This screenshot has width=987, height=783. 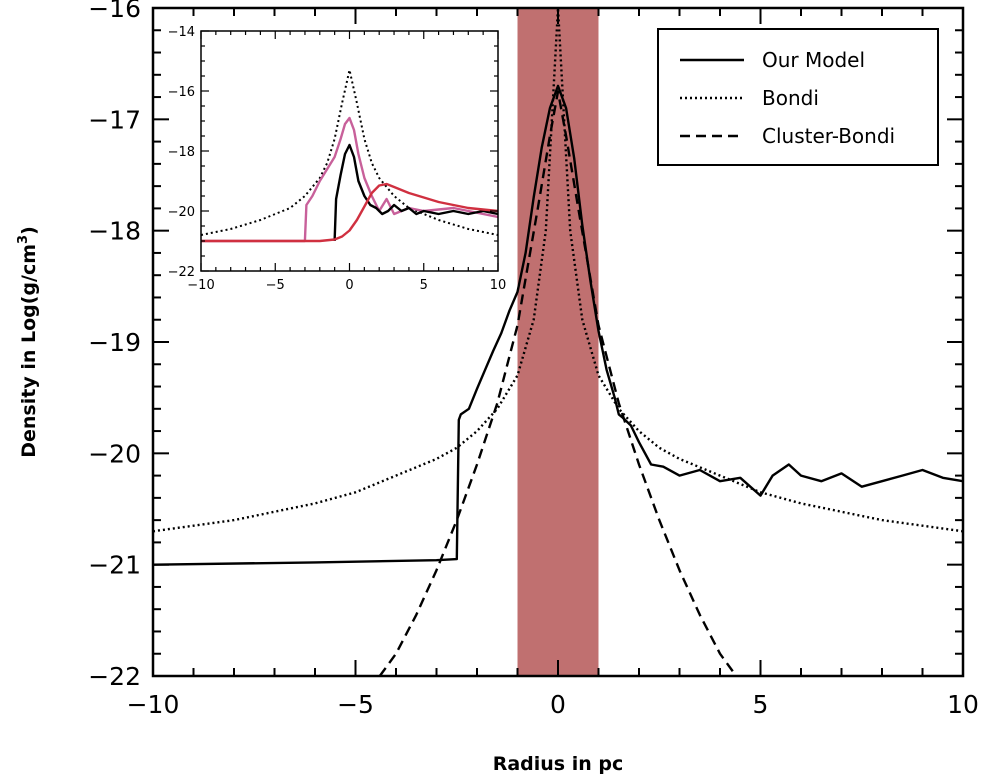 What do you see at coordinates (181, 92) in the screenshot?
I see `inset-y-tick-label: −16` at bounding box center [181, 92].